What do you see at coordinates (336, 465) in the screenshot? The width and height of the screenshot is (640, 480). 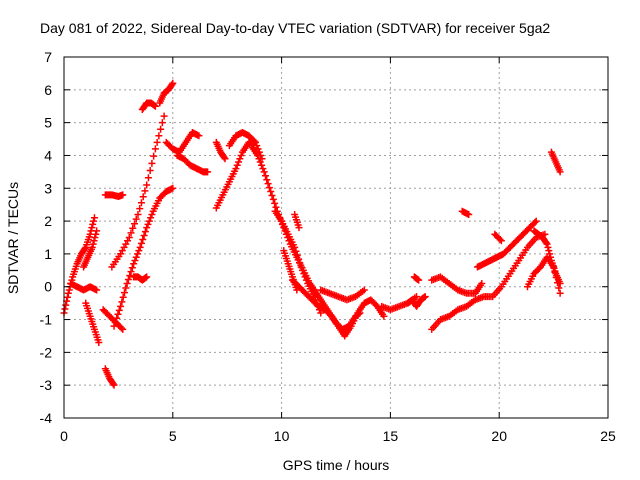 I see `x-axis-label: GPS time / hours` at bounding box center [336, 465].